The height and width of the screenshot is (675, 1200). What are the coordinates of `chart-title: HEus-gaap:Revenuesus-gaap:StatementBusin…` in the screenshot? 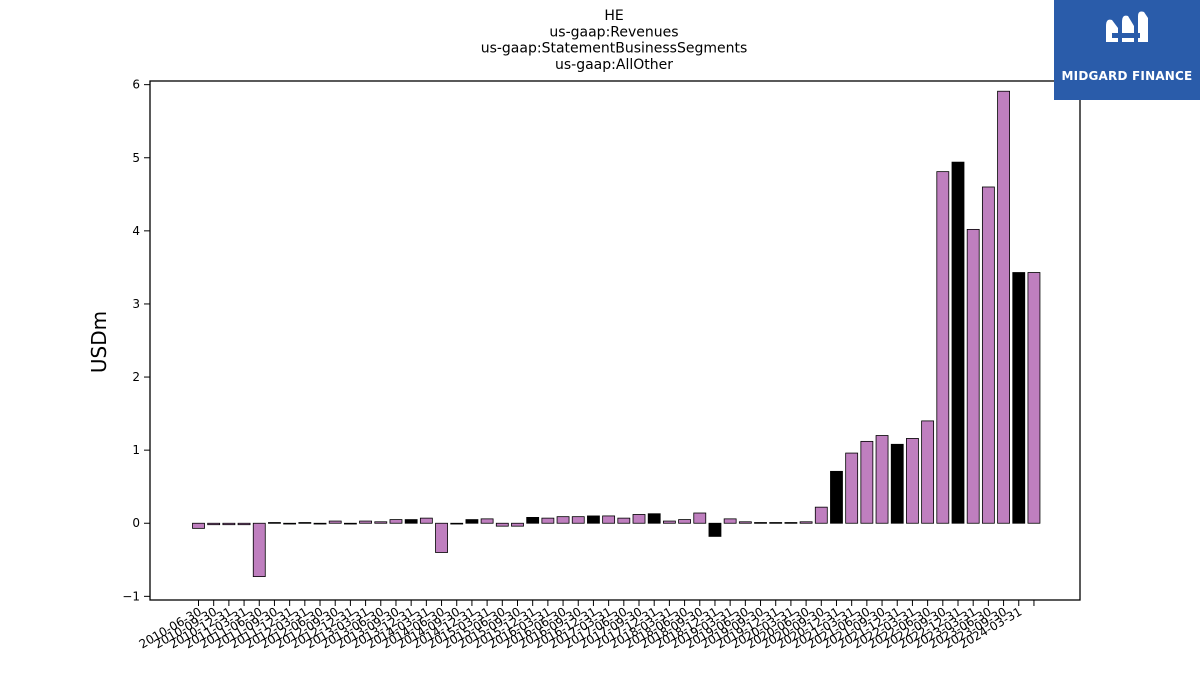 It's located at (614, 40).